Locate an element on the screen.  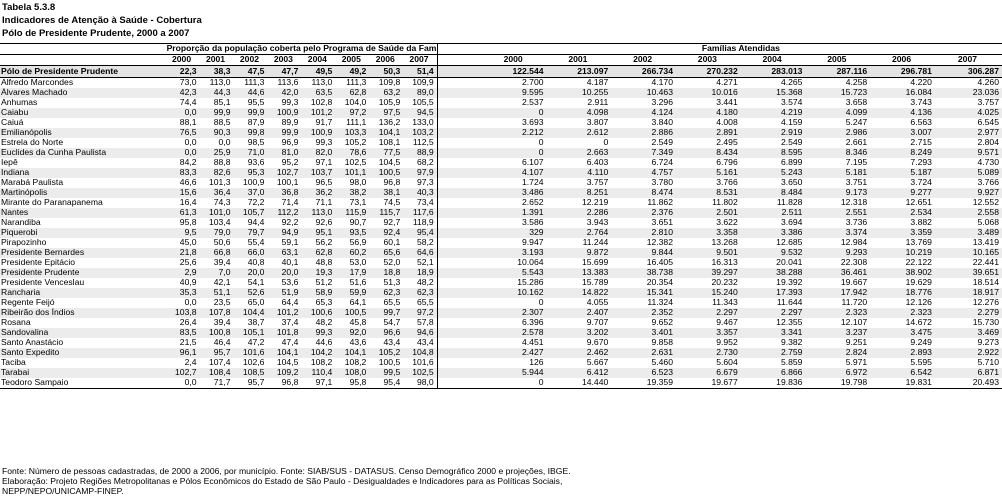
coverage-pct-cell: 87,9 is located at coordinates (256, 123).